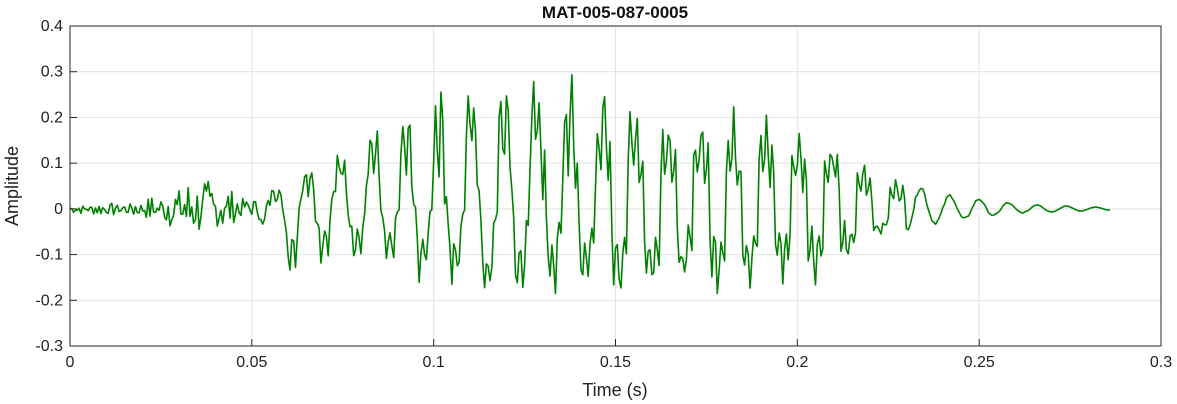 The height and width of the screenshot is (404, 1177). What do you see at coordinates (52, 72) in the screenshot?
I see `y-tick-label: 0.3` at bounding box center [52, 72].